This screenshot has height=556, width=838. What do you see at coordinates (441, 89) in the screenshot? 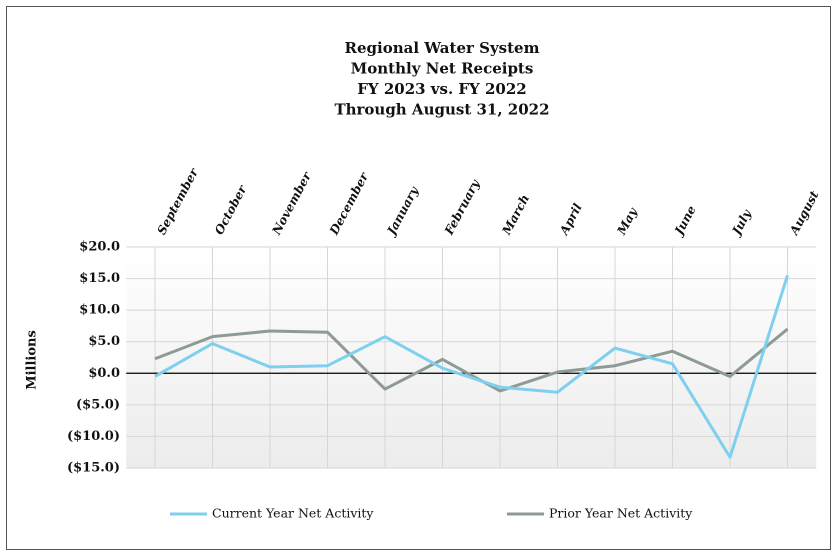
I see `chart-title: FY 2023 vs. FY 2022` at bounding box center [441, 89].